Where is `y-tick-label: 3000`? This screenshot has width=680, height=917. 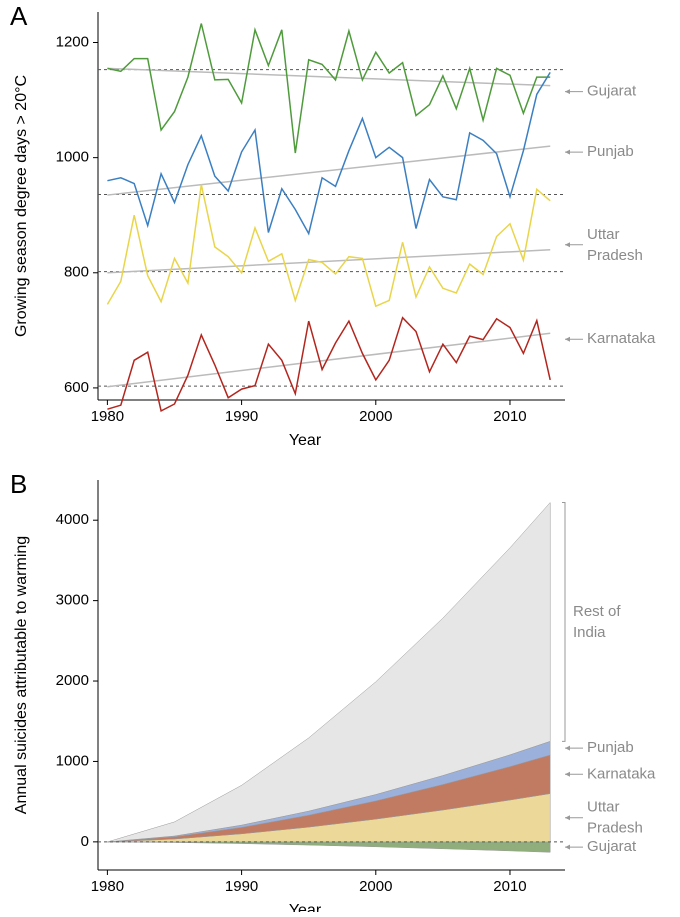
y-tick-label: 3000 is located at coordinates (72, 600).